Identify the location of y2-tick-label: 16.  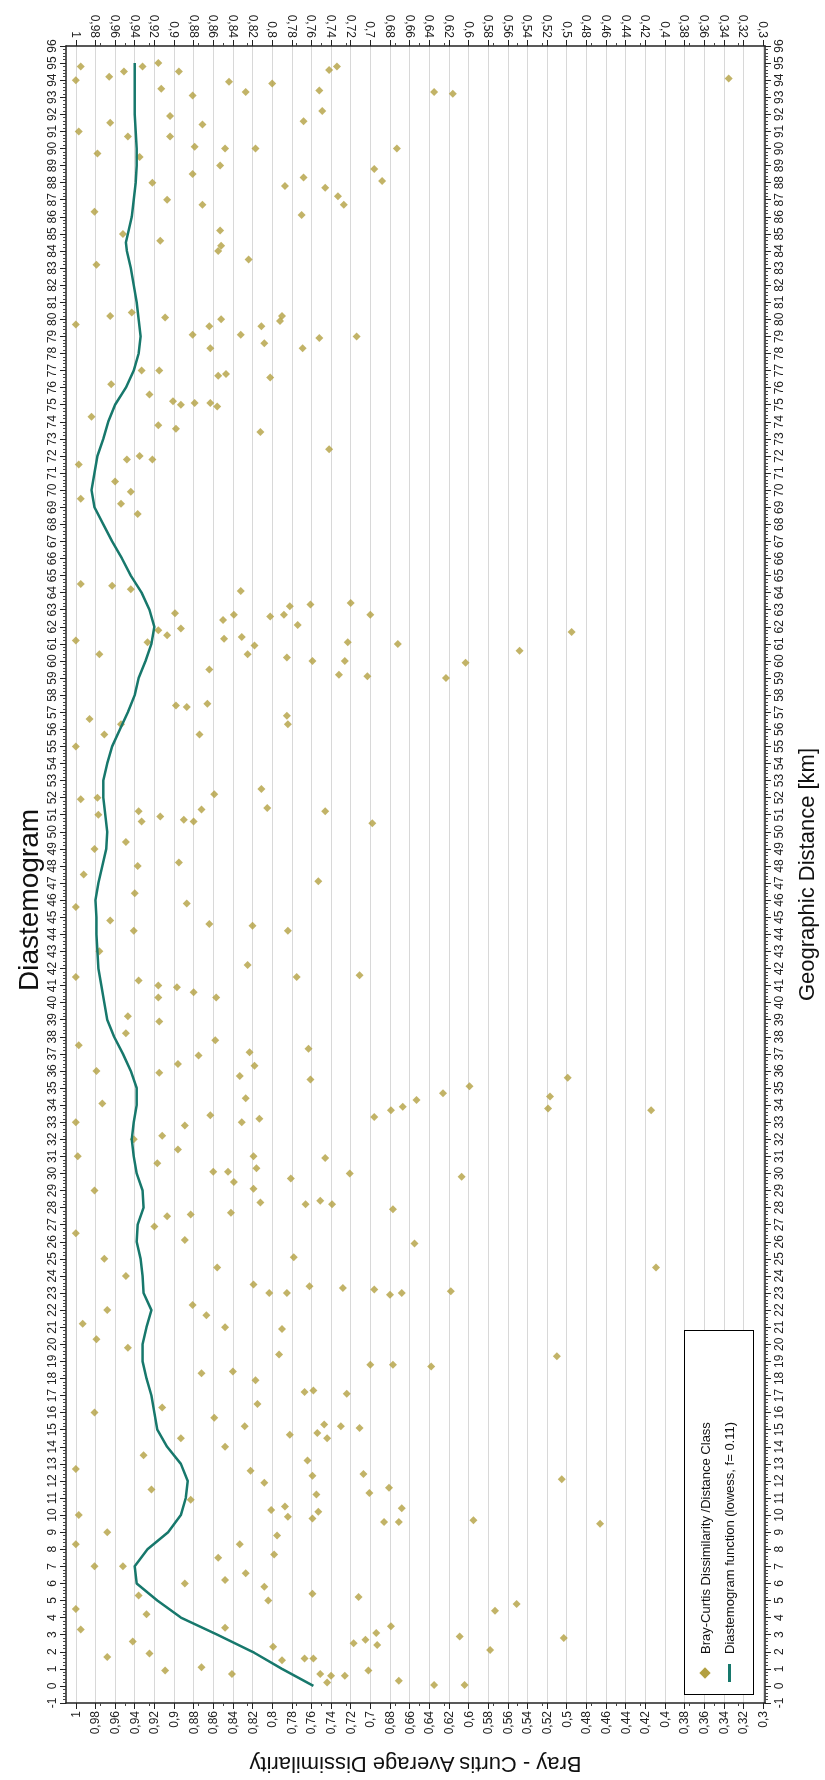
(779, 1412).